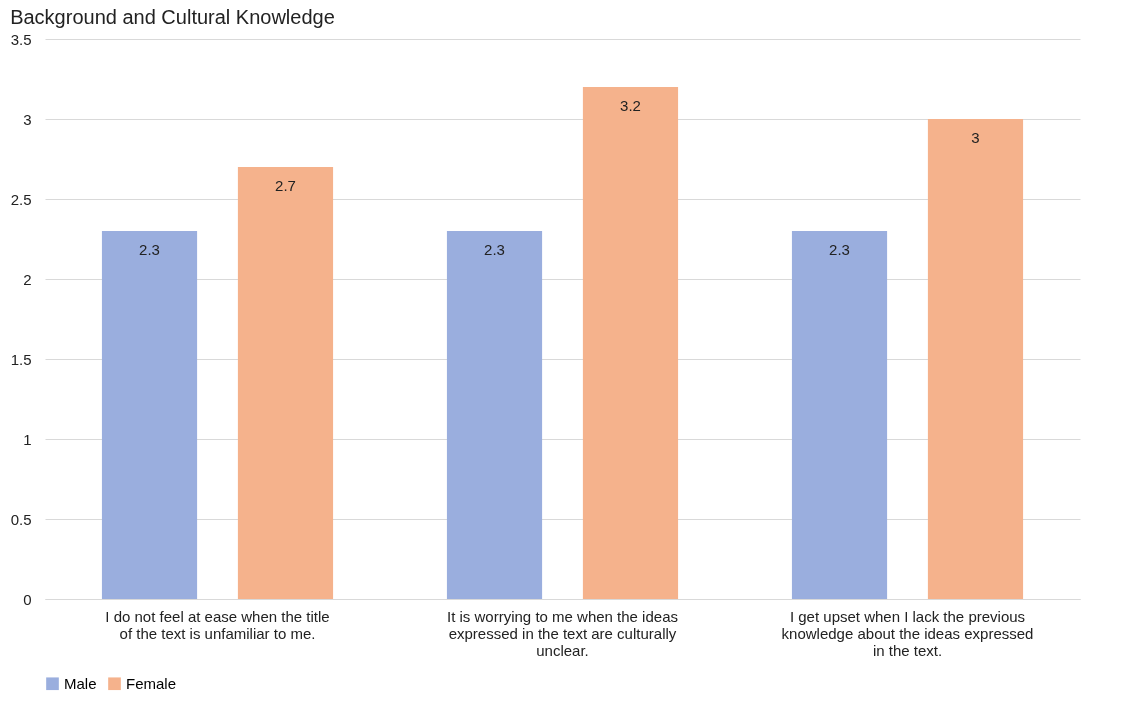 The image size is (1137, 717). Describe the element at coordinates (27, 439) in the screenshot. I see `y-tick-label: 1` at that location.